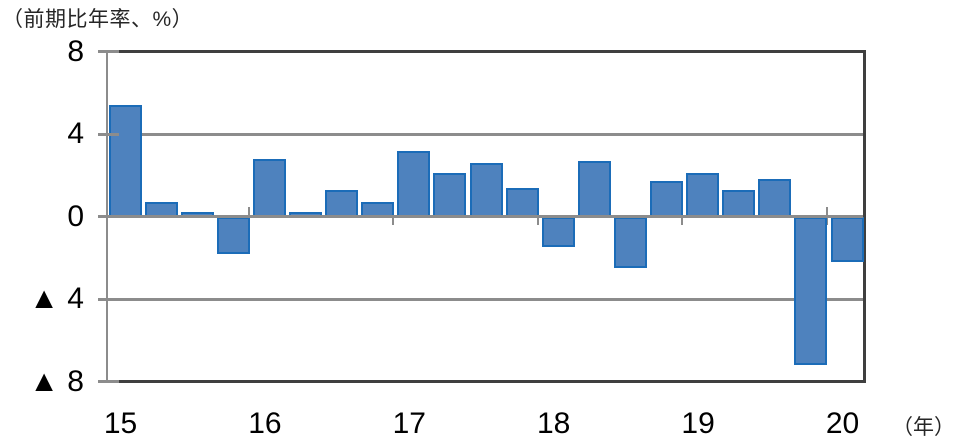 Image resolution: width=956 pixels, height=446 pixels. Describe the element at coordinates (108, 299) in the screenshot. I see `y-axis-tick--4` at that location.